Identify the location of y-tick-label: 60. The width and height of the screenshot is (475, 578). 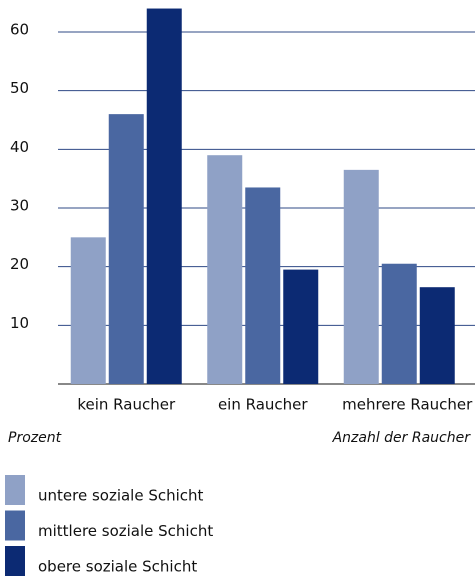
(19, 30).